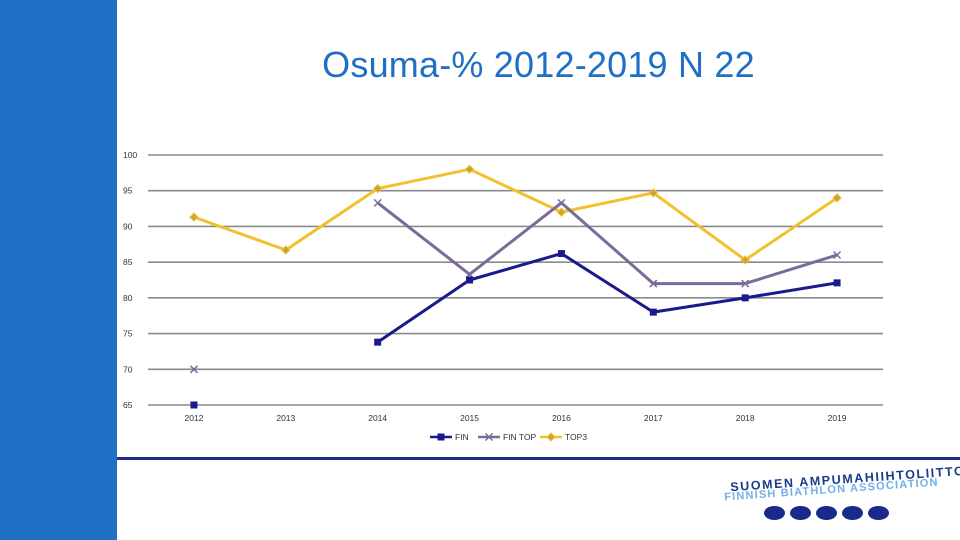  What do you see at coordinates (607, 298) in the screenshot?
I see `series-line-fin` at bounding box center [607, 298].